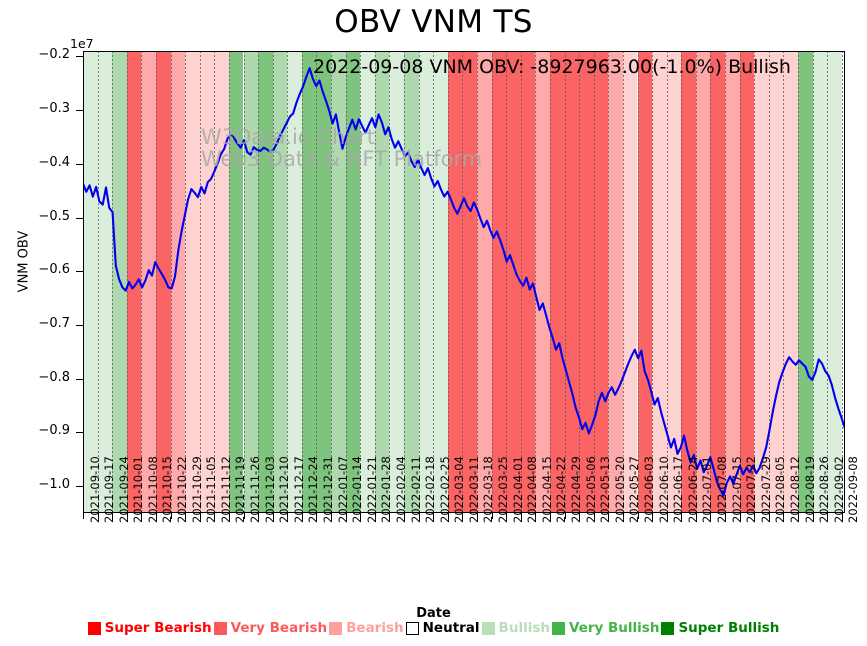 The image size is (867, 646). What do you see at coordinates (196, 489) in the screenshot?
I see `x-tick-label: 2021-10-29` at bounding box center [196, 489].